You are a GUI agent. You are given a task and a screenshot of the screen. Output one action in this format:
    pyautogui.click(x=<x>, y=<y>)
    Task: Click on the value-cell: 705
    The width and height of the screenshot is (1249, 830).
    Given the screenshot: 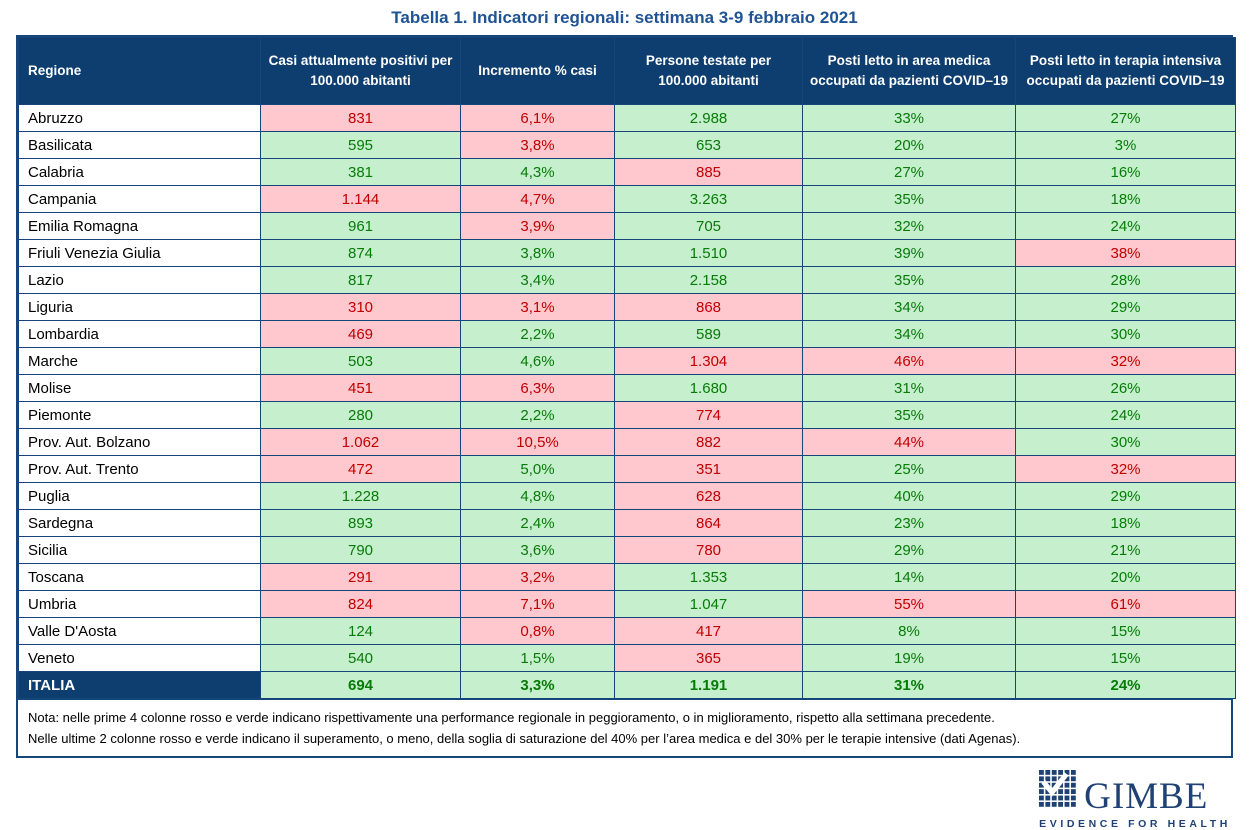 What is the action you would take?
    pyautogui.click(x=708, y=226)
    